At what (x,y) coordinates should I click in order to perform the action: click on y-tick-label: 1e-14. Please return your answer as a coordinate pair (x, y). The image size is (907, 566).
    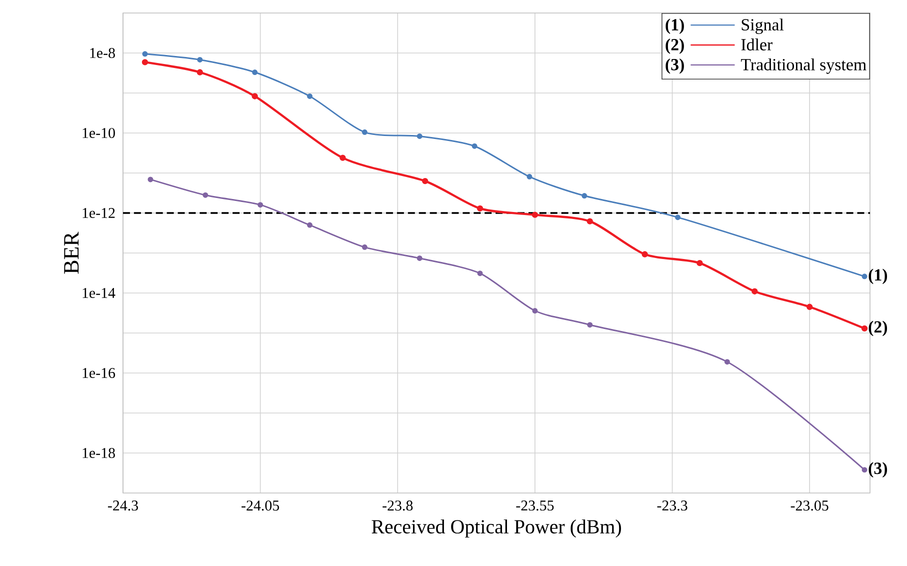
    Looking at the image, I should click on (99, 293).